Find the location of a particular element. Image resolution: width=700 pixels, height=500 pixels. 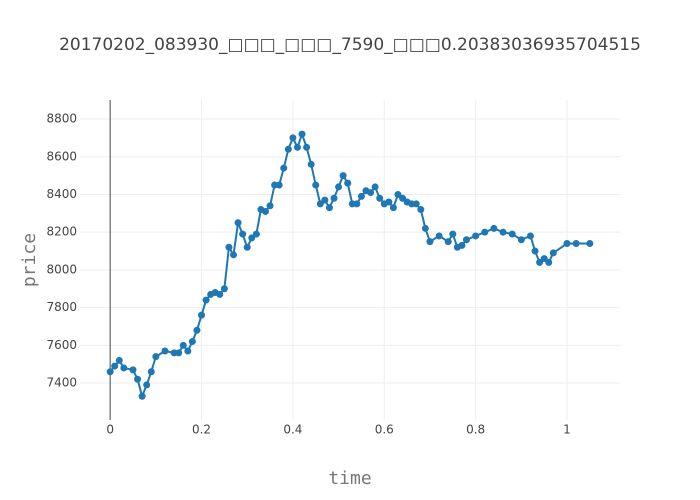

y-tick-label: 7800 is located at coordinates (61, 307).